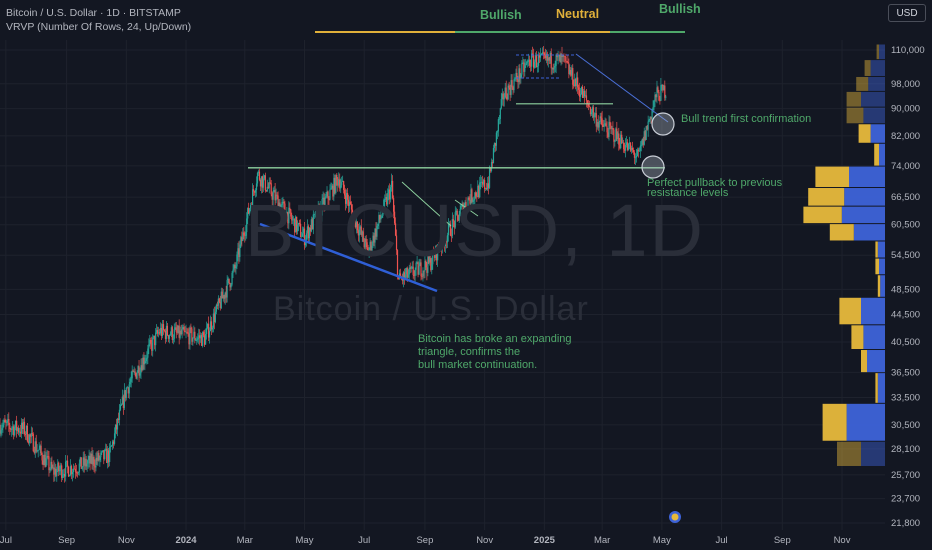 This screenshot has width=932, height=550. I want to click on indicator-label: VRVP (Number Of Rows, 24, Up/Down), so click(99, 27).